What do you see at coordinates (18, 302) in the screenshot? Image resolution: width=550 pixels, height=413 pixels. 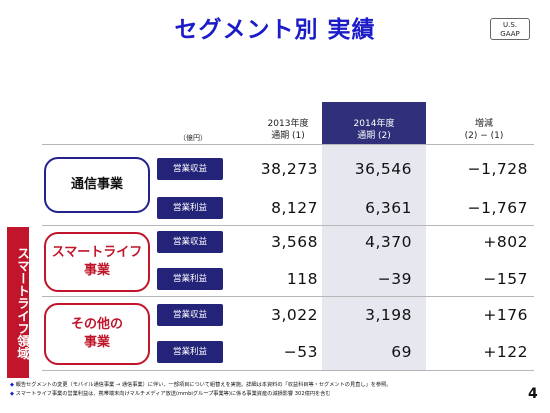 I see `smart-life-domain-label: スマートライフ領域` at bounding box center [18, 302].